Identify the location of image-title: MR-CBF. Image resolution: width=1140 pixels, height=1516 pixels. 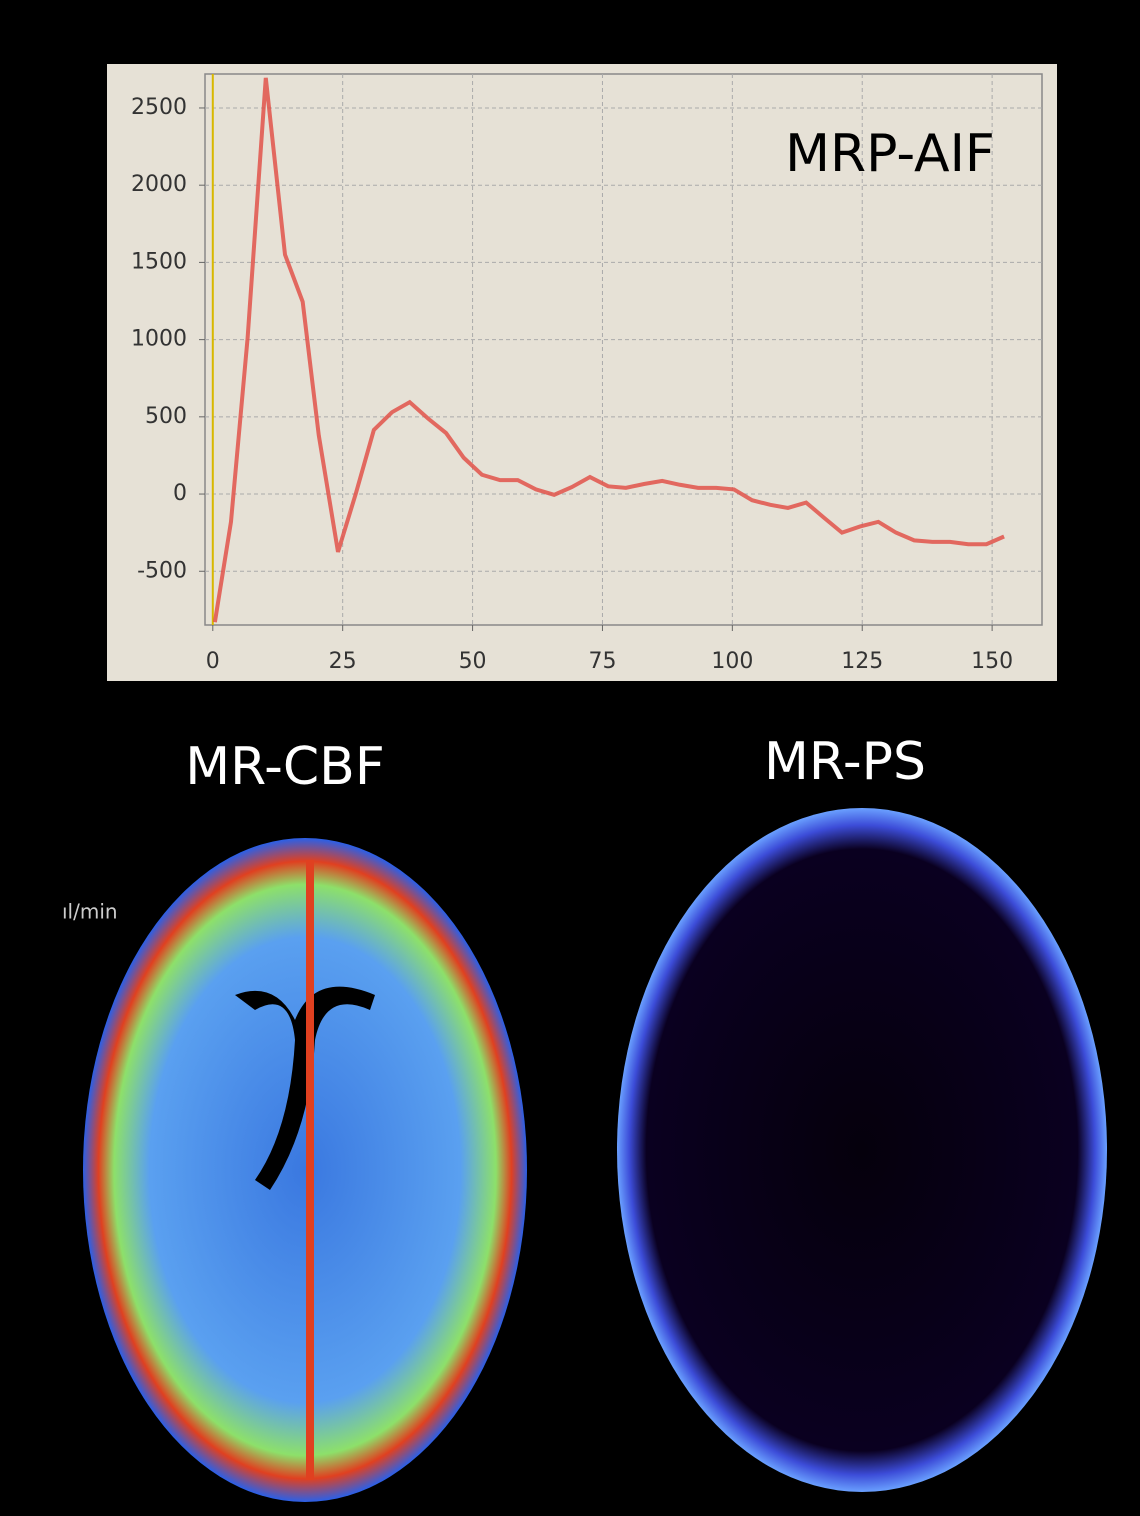
(285, 767).